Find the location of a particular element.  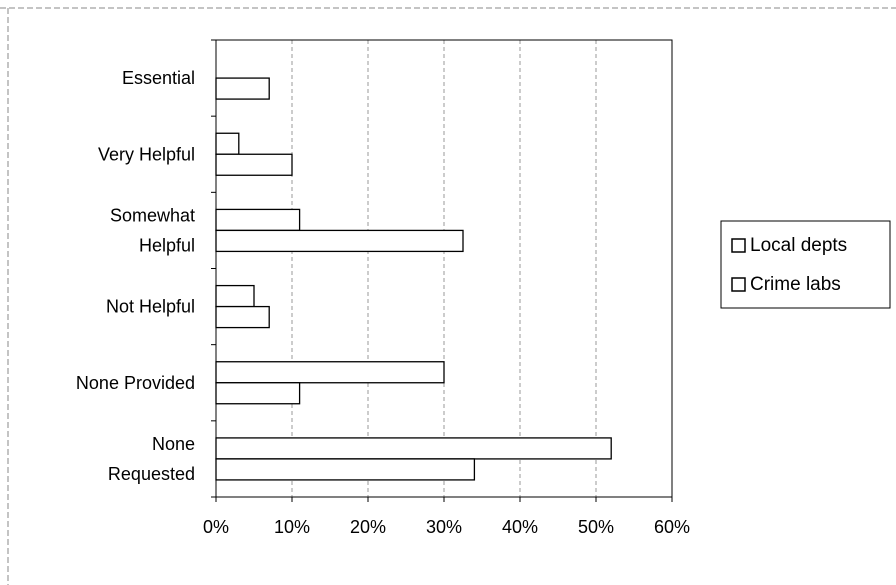

category-label: Very Helpful is located at coordinates (146, 154).